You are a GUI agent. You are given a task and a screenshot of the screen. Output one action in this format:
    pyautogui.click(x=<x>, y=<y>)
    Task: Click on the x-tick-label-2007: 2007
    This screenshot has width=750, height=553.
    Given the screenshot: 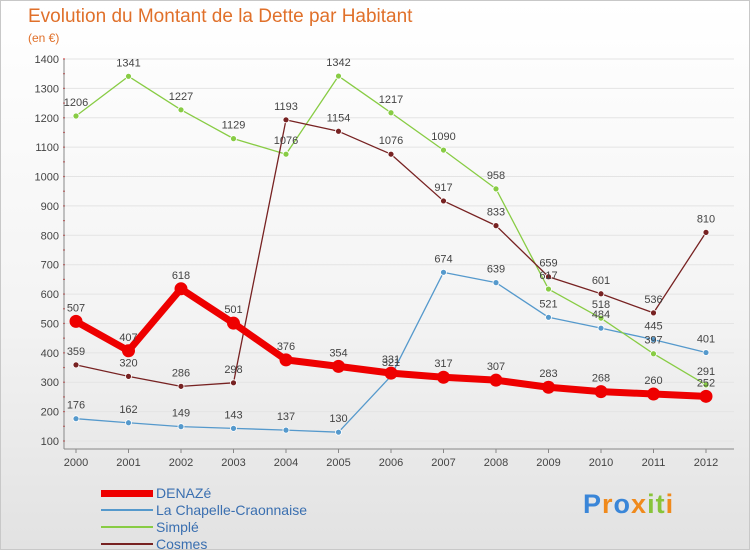 What is the action you would take?
    pyautogui.click(x=443, y=463)
    